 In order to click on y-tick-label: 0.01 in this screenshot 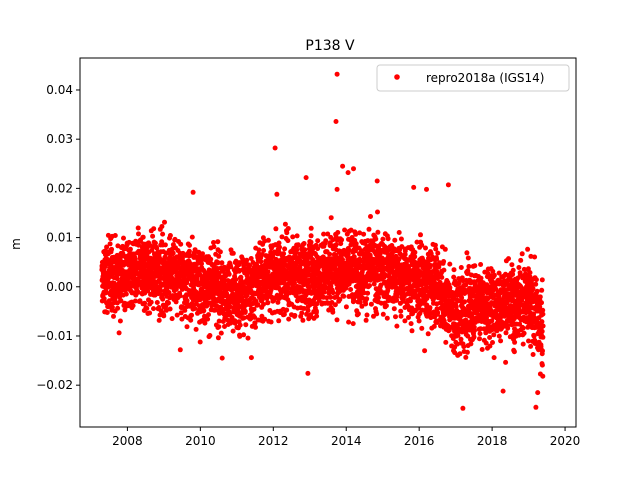, I will do `click(59, 238)`.